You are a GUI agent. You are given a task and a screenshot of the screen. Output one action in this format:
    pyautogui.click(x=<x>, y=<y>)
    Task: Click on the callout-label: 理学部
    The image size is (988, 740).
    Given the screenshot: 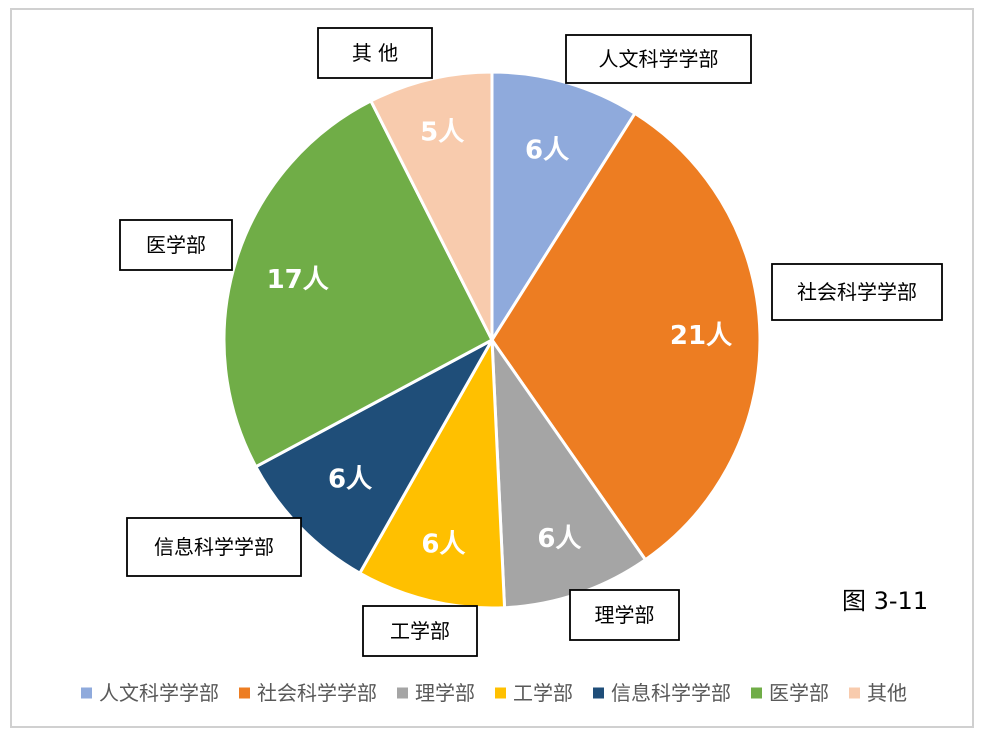 What is the action you would take?
    pyautogui.click(x=625, y=615)
    